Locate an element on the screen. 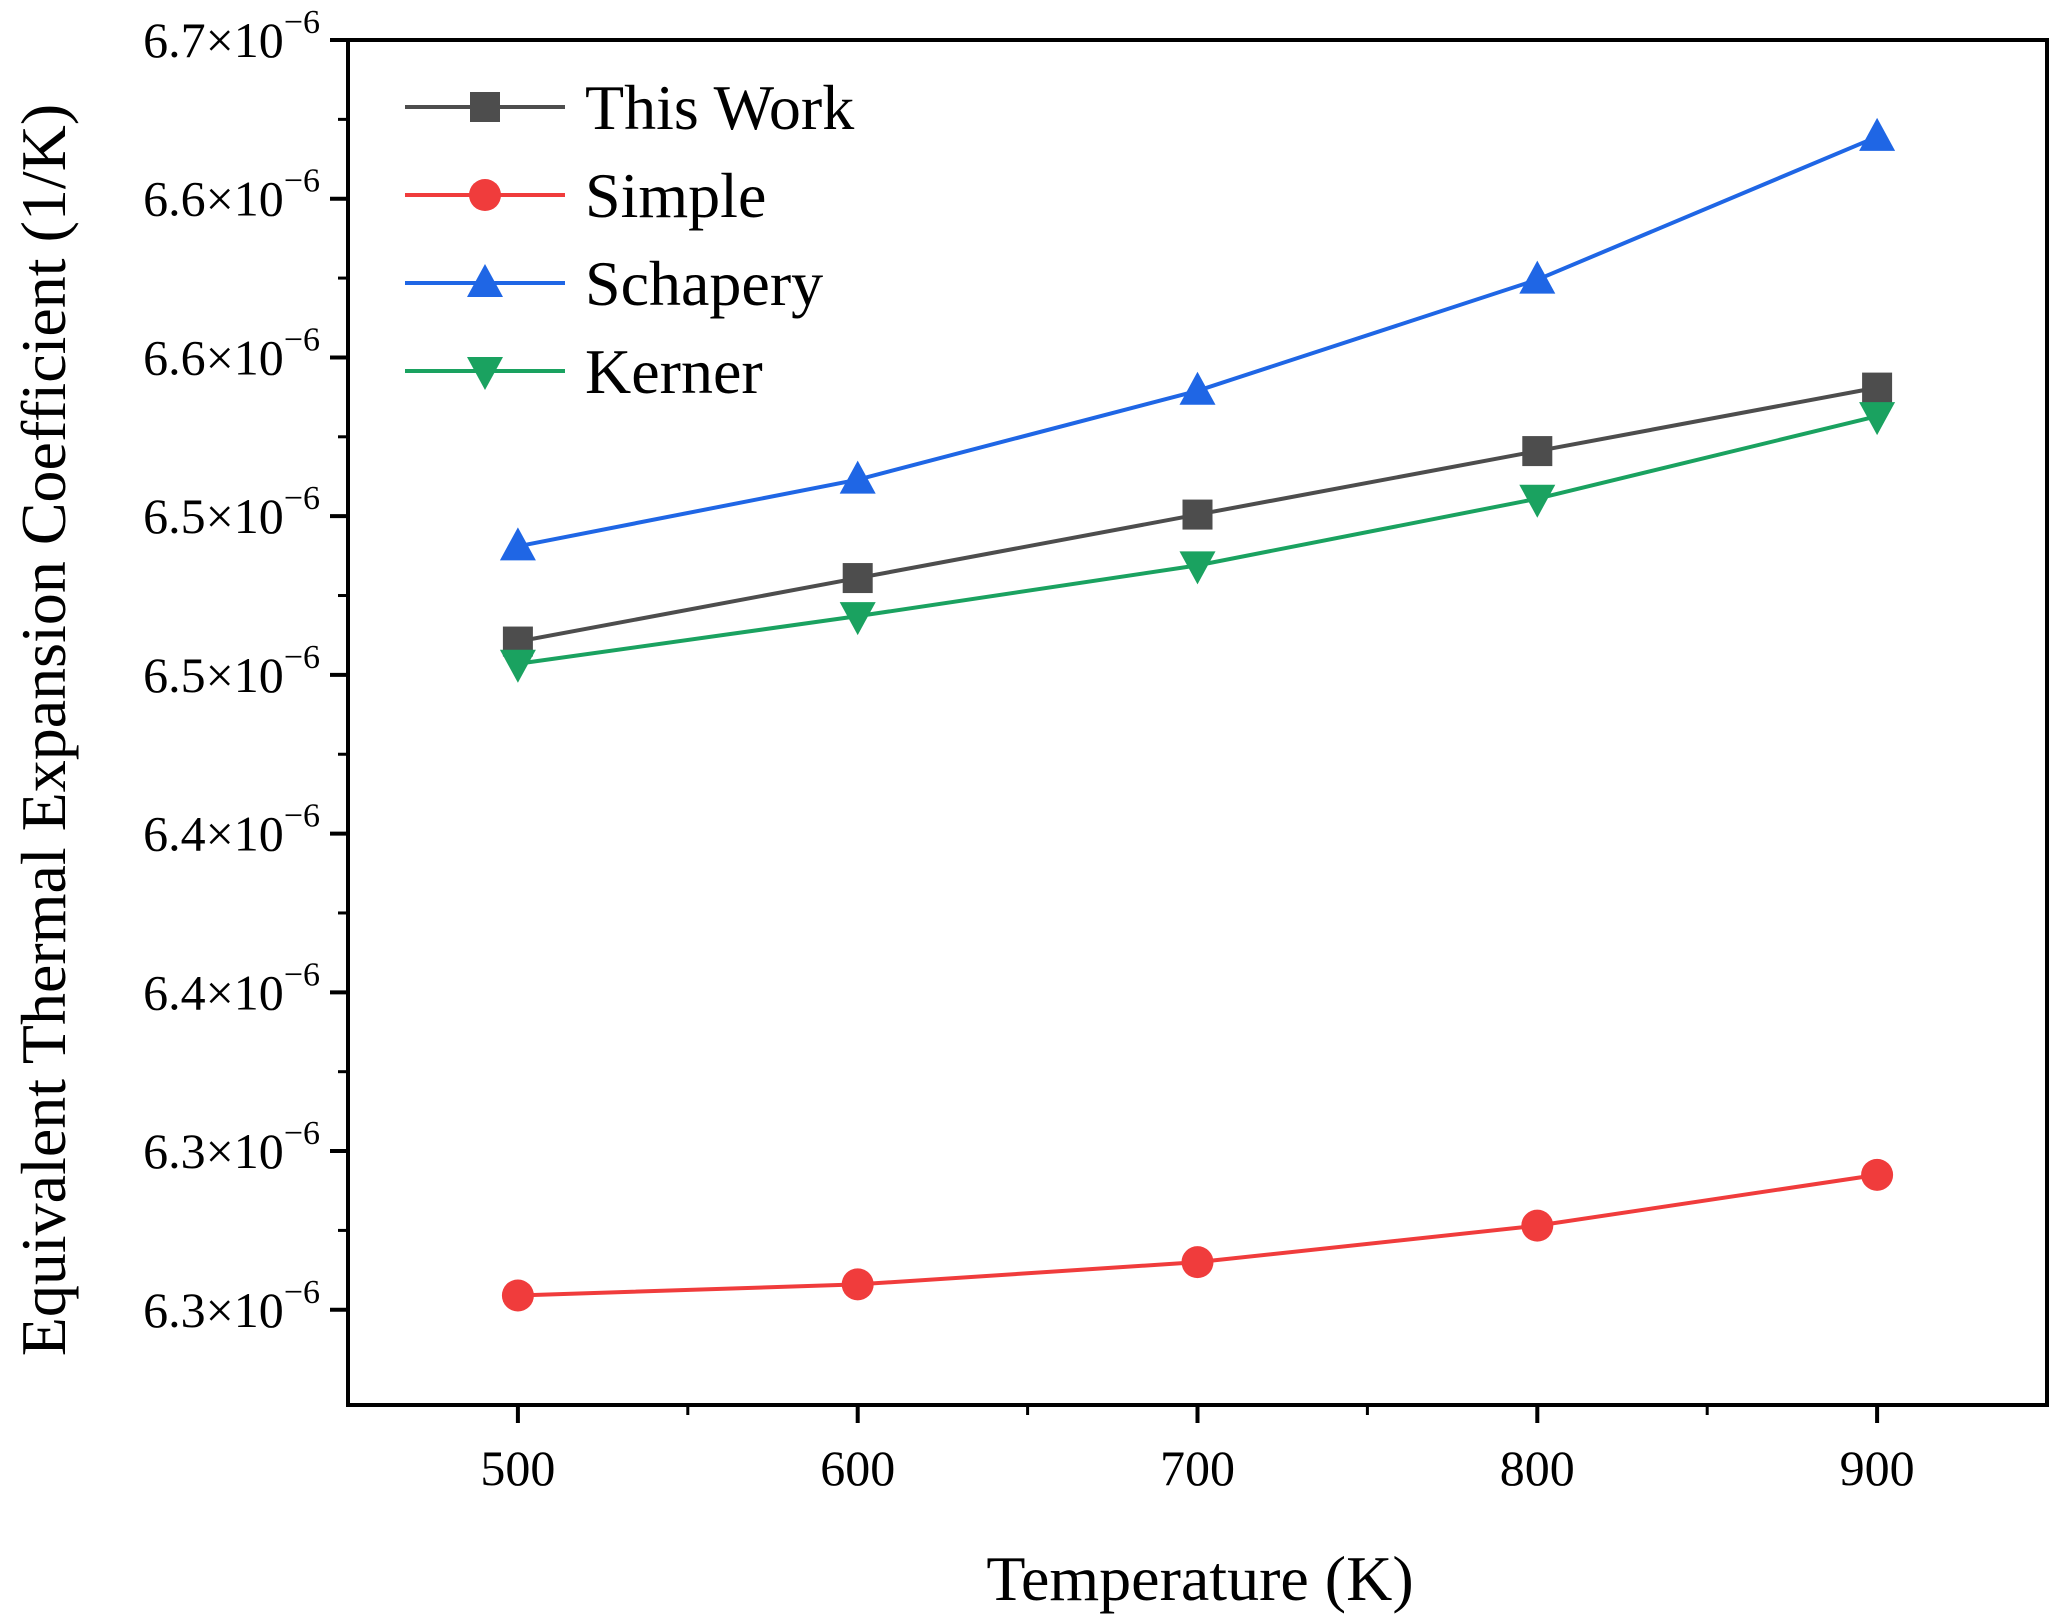 The image size is (2067, 1624). x-axis-ticks: 500 600 700 800 900 is located at coordinates (1197, 1450).